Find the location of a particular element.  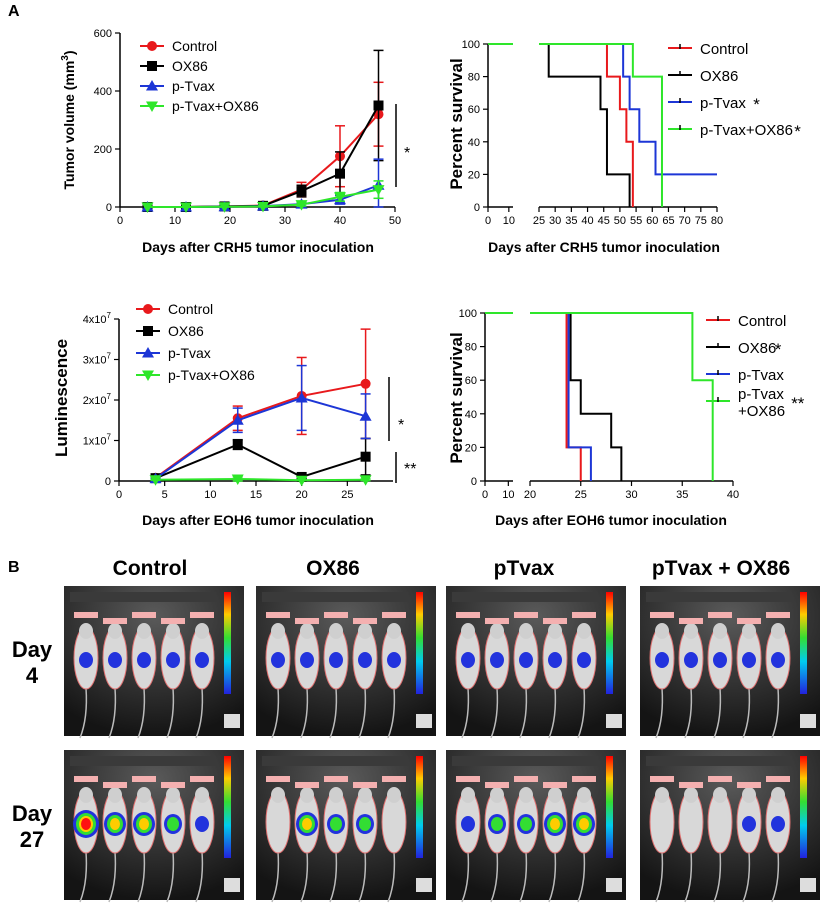

x-tick-label: 30 is located at coordinates (631, 495).